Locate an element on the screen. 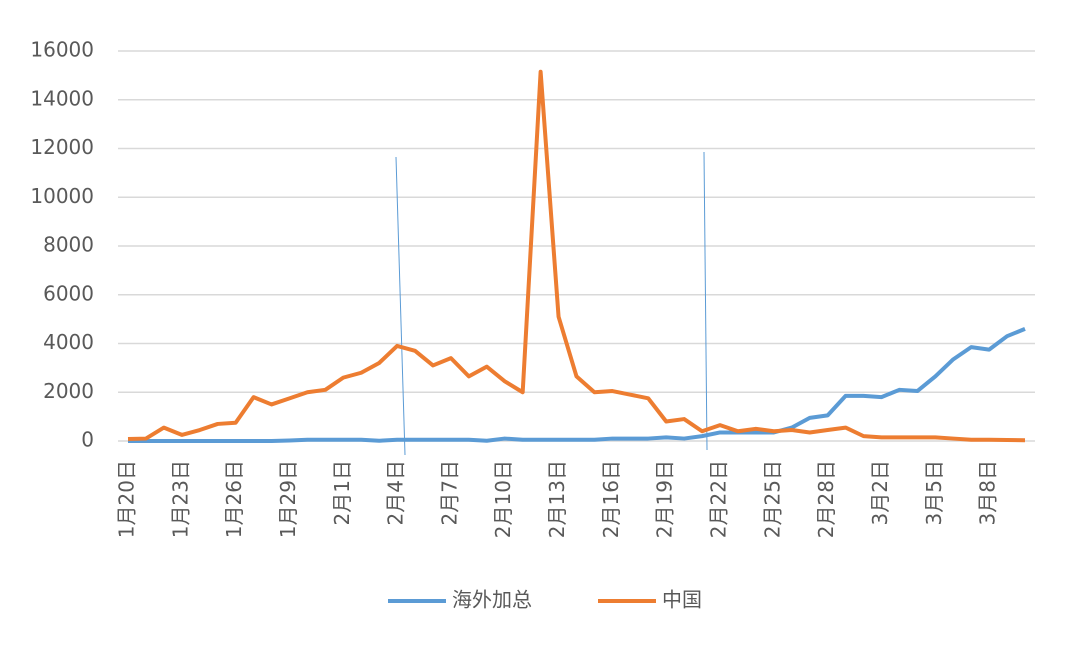 The width and height of the screenshot is (1080, 645). x-tick-label: 3月8日 is located at coordinates (988, 492).